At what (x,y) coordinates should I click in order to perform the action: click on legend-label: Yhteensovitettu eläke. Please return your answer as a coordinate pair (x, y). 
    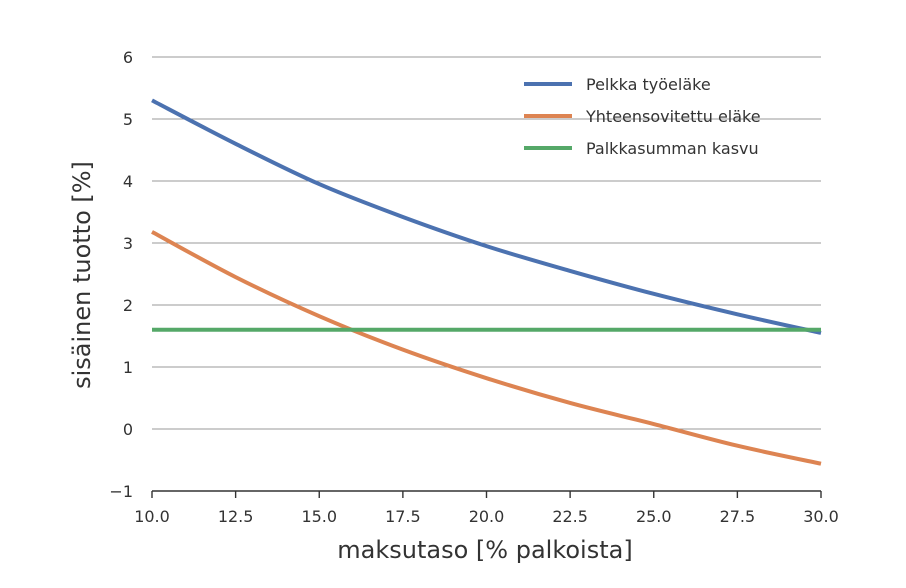
    Looking at the image, I should click on (673, 116).